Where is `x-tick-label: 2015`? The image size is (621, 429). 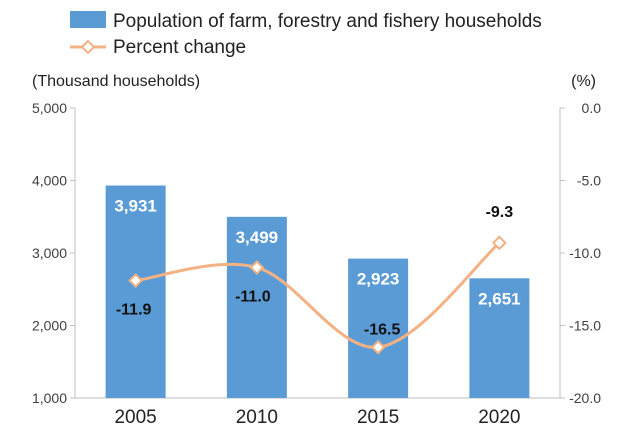
x-tick-label: 2015 is located at coordinates (378, 417).